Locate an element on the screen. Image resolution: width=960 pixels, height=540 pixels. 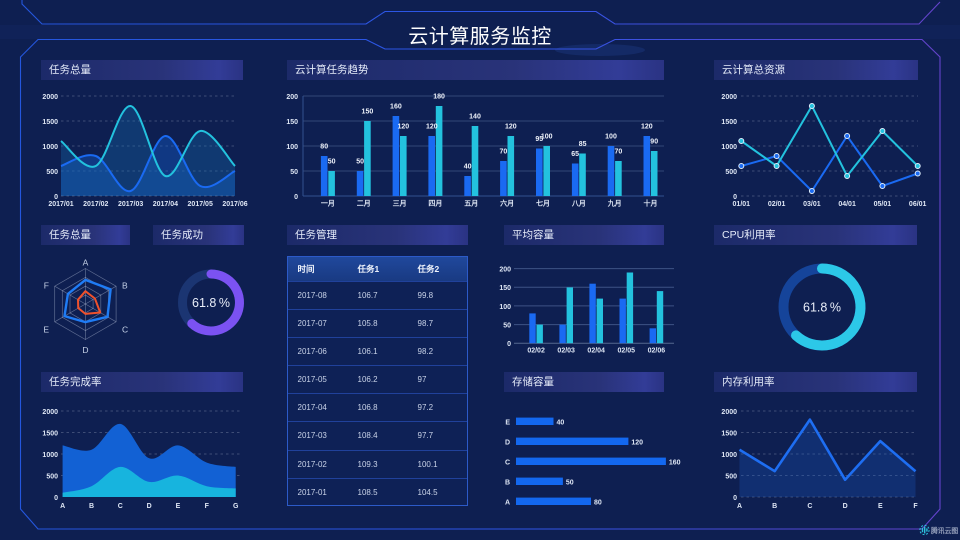
svg-text: 04/01 is located at coordinates (847, 204).